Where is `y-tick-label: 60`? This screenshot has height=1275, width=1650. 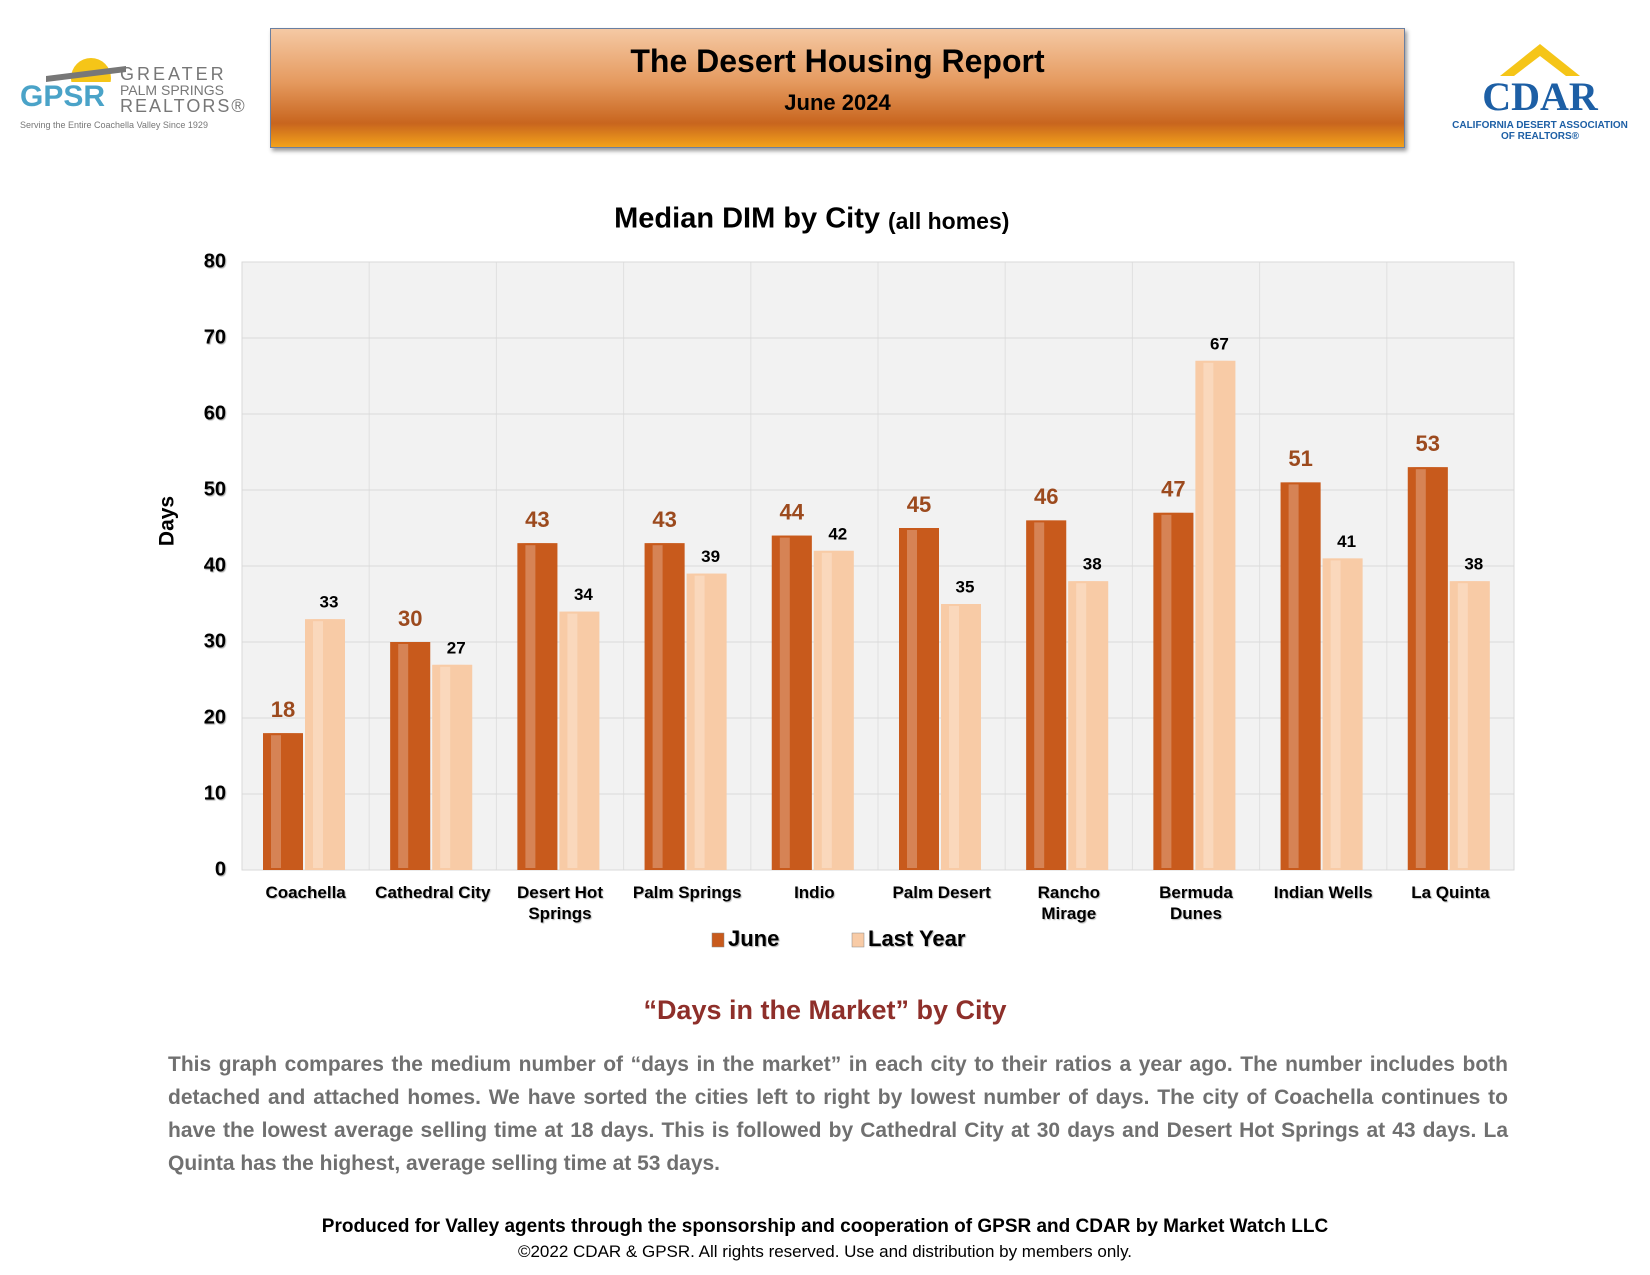
y-tick-label: 60 is located at coordinates (215, 413).